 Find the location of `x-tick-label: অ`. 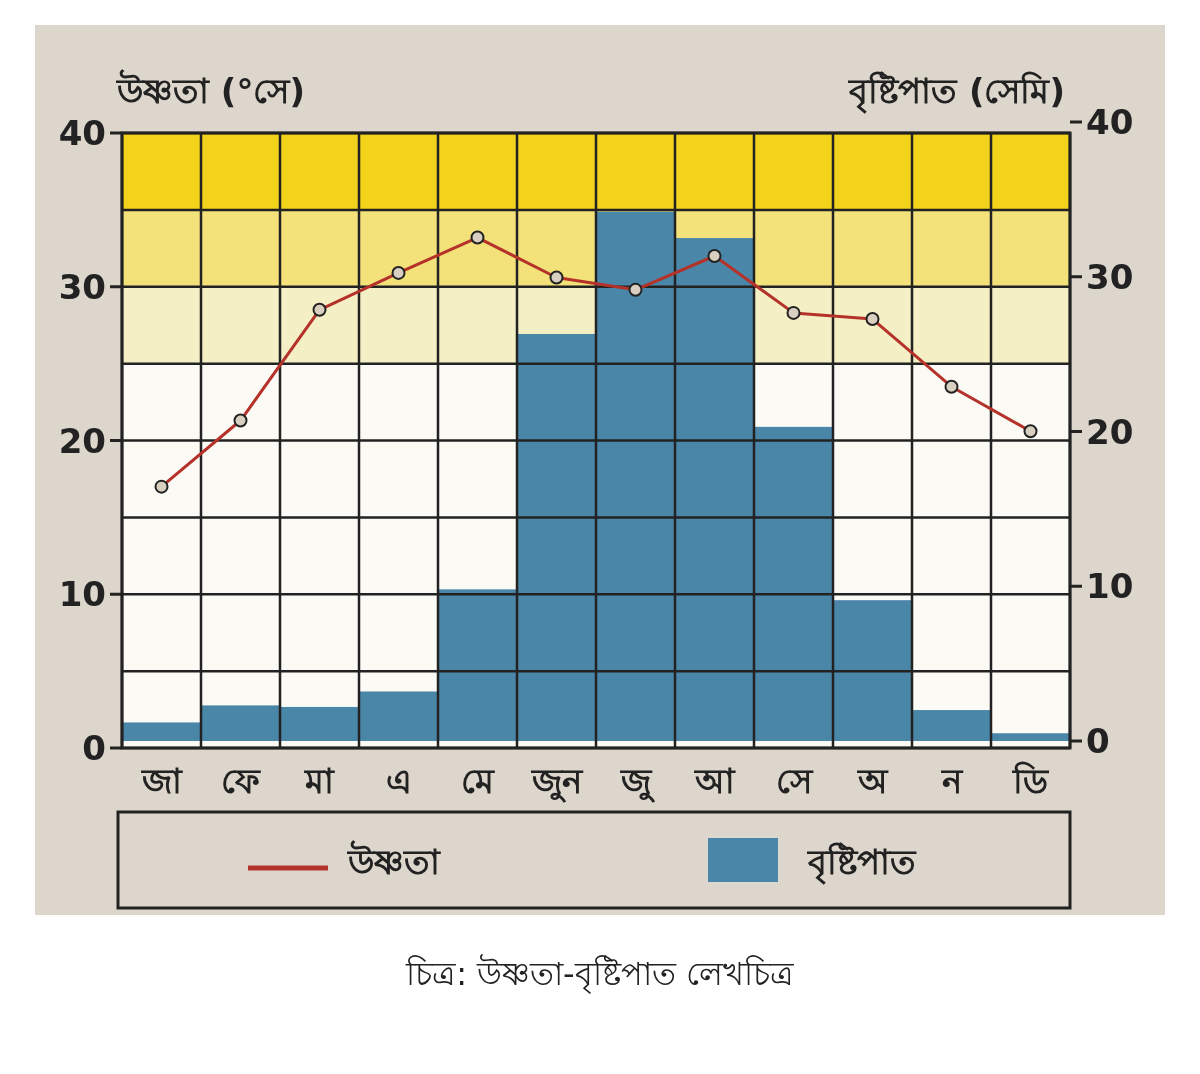

x-tick-label: অ is located at coordinates (873, 781).